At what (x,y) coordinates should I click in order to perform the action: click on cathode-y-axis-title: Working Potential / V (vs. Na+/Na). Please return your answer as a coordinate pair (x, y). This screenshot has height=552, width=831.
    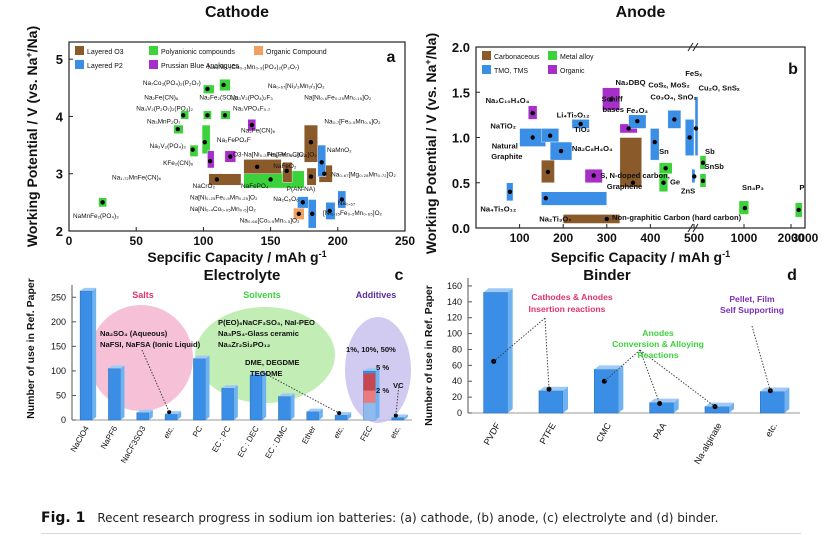
    Looking at the image, I should click on (32, 136).